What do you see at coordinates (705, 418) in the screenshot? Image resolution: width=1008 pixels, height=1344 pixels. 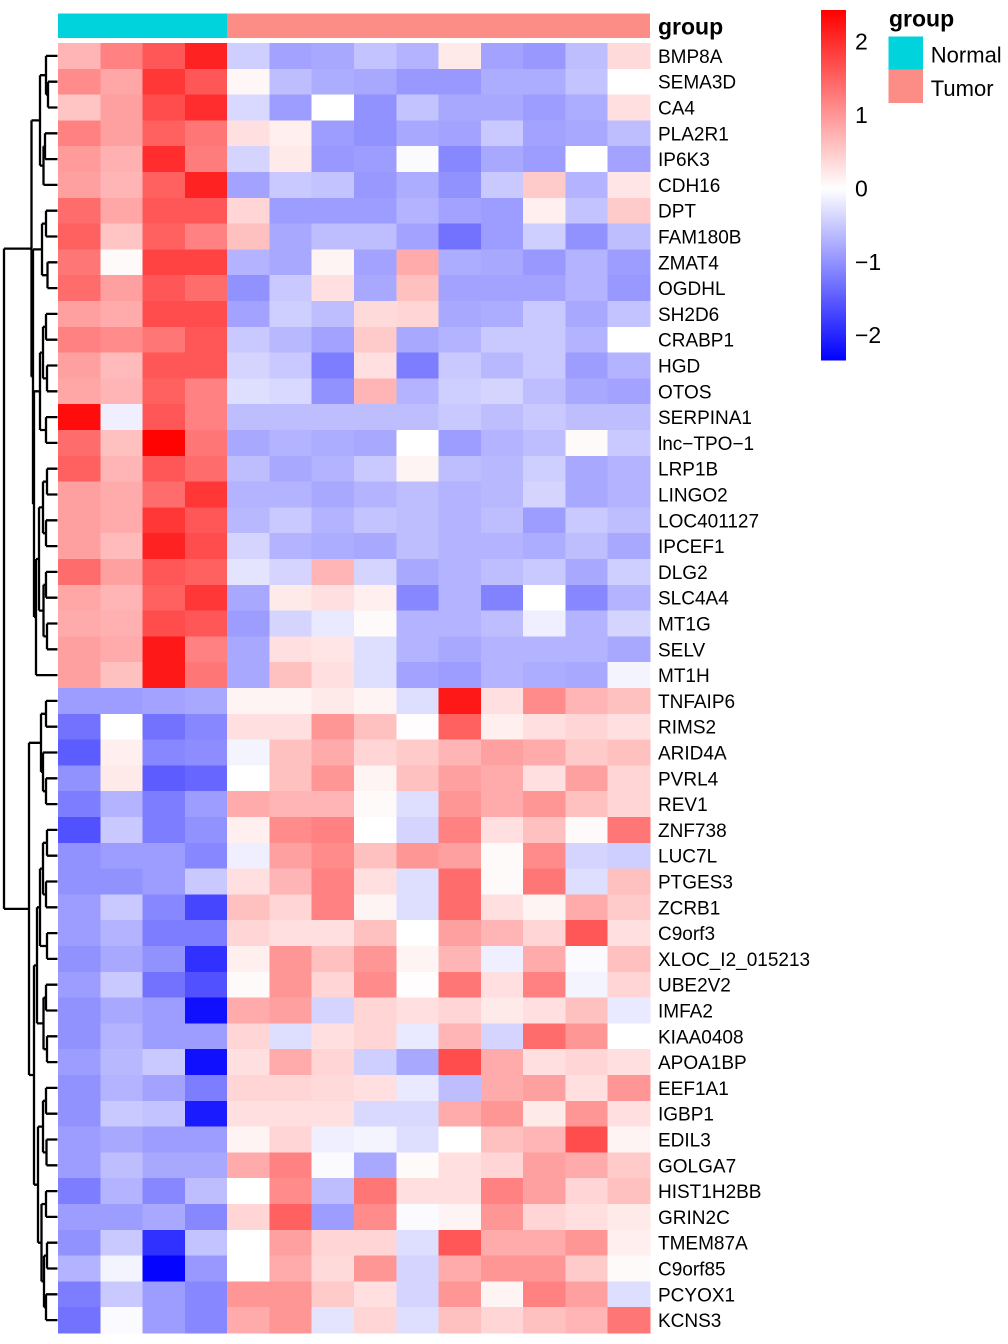 I see `svg-text: SERPINA1` at bounding box center [705, 418].